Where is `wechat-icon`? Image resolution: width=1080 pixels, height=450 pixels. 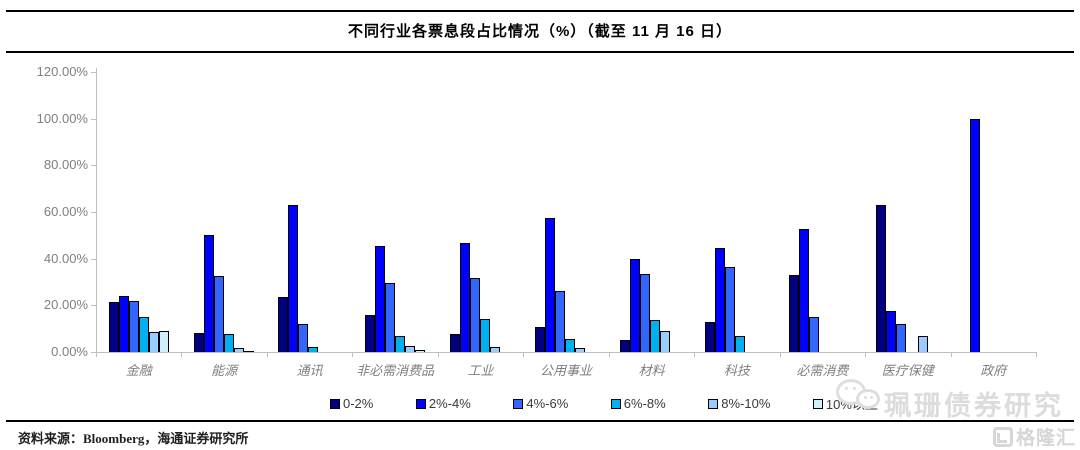 wechat-icon is located at coordinates (862, 398).